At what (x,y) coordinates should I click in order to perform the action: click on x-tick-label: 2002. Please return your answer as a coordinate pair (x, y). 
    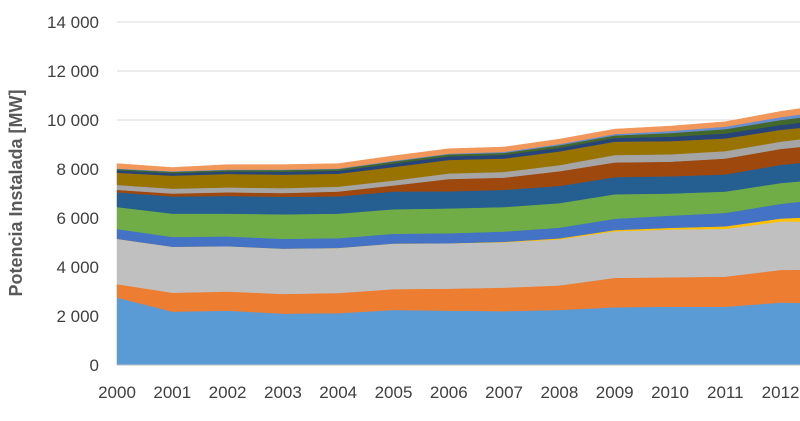
    Looking at the image, I should click on (228, 392).